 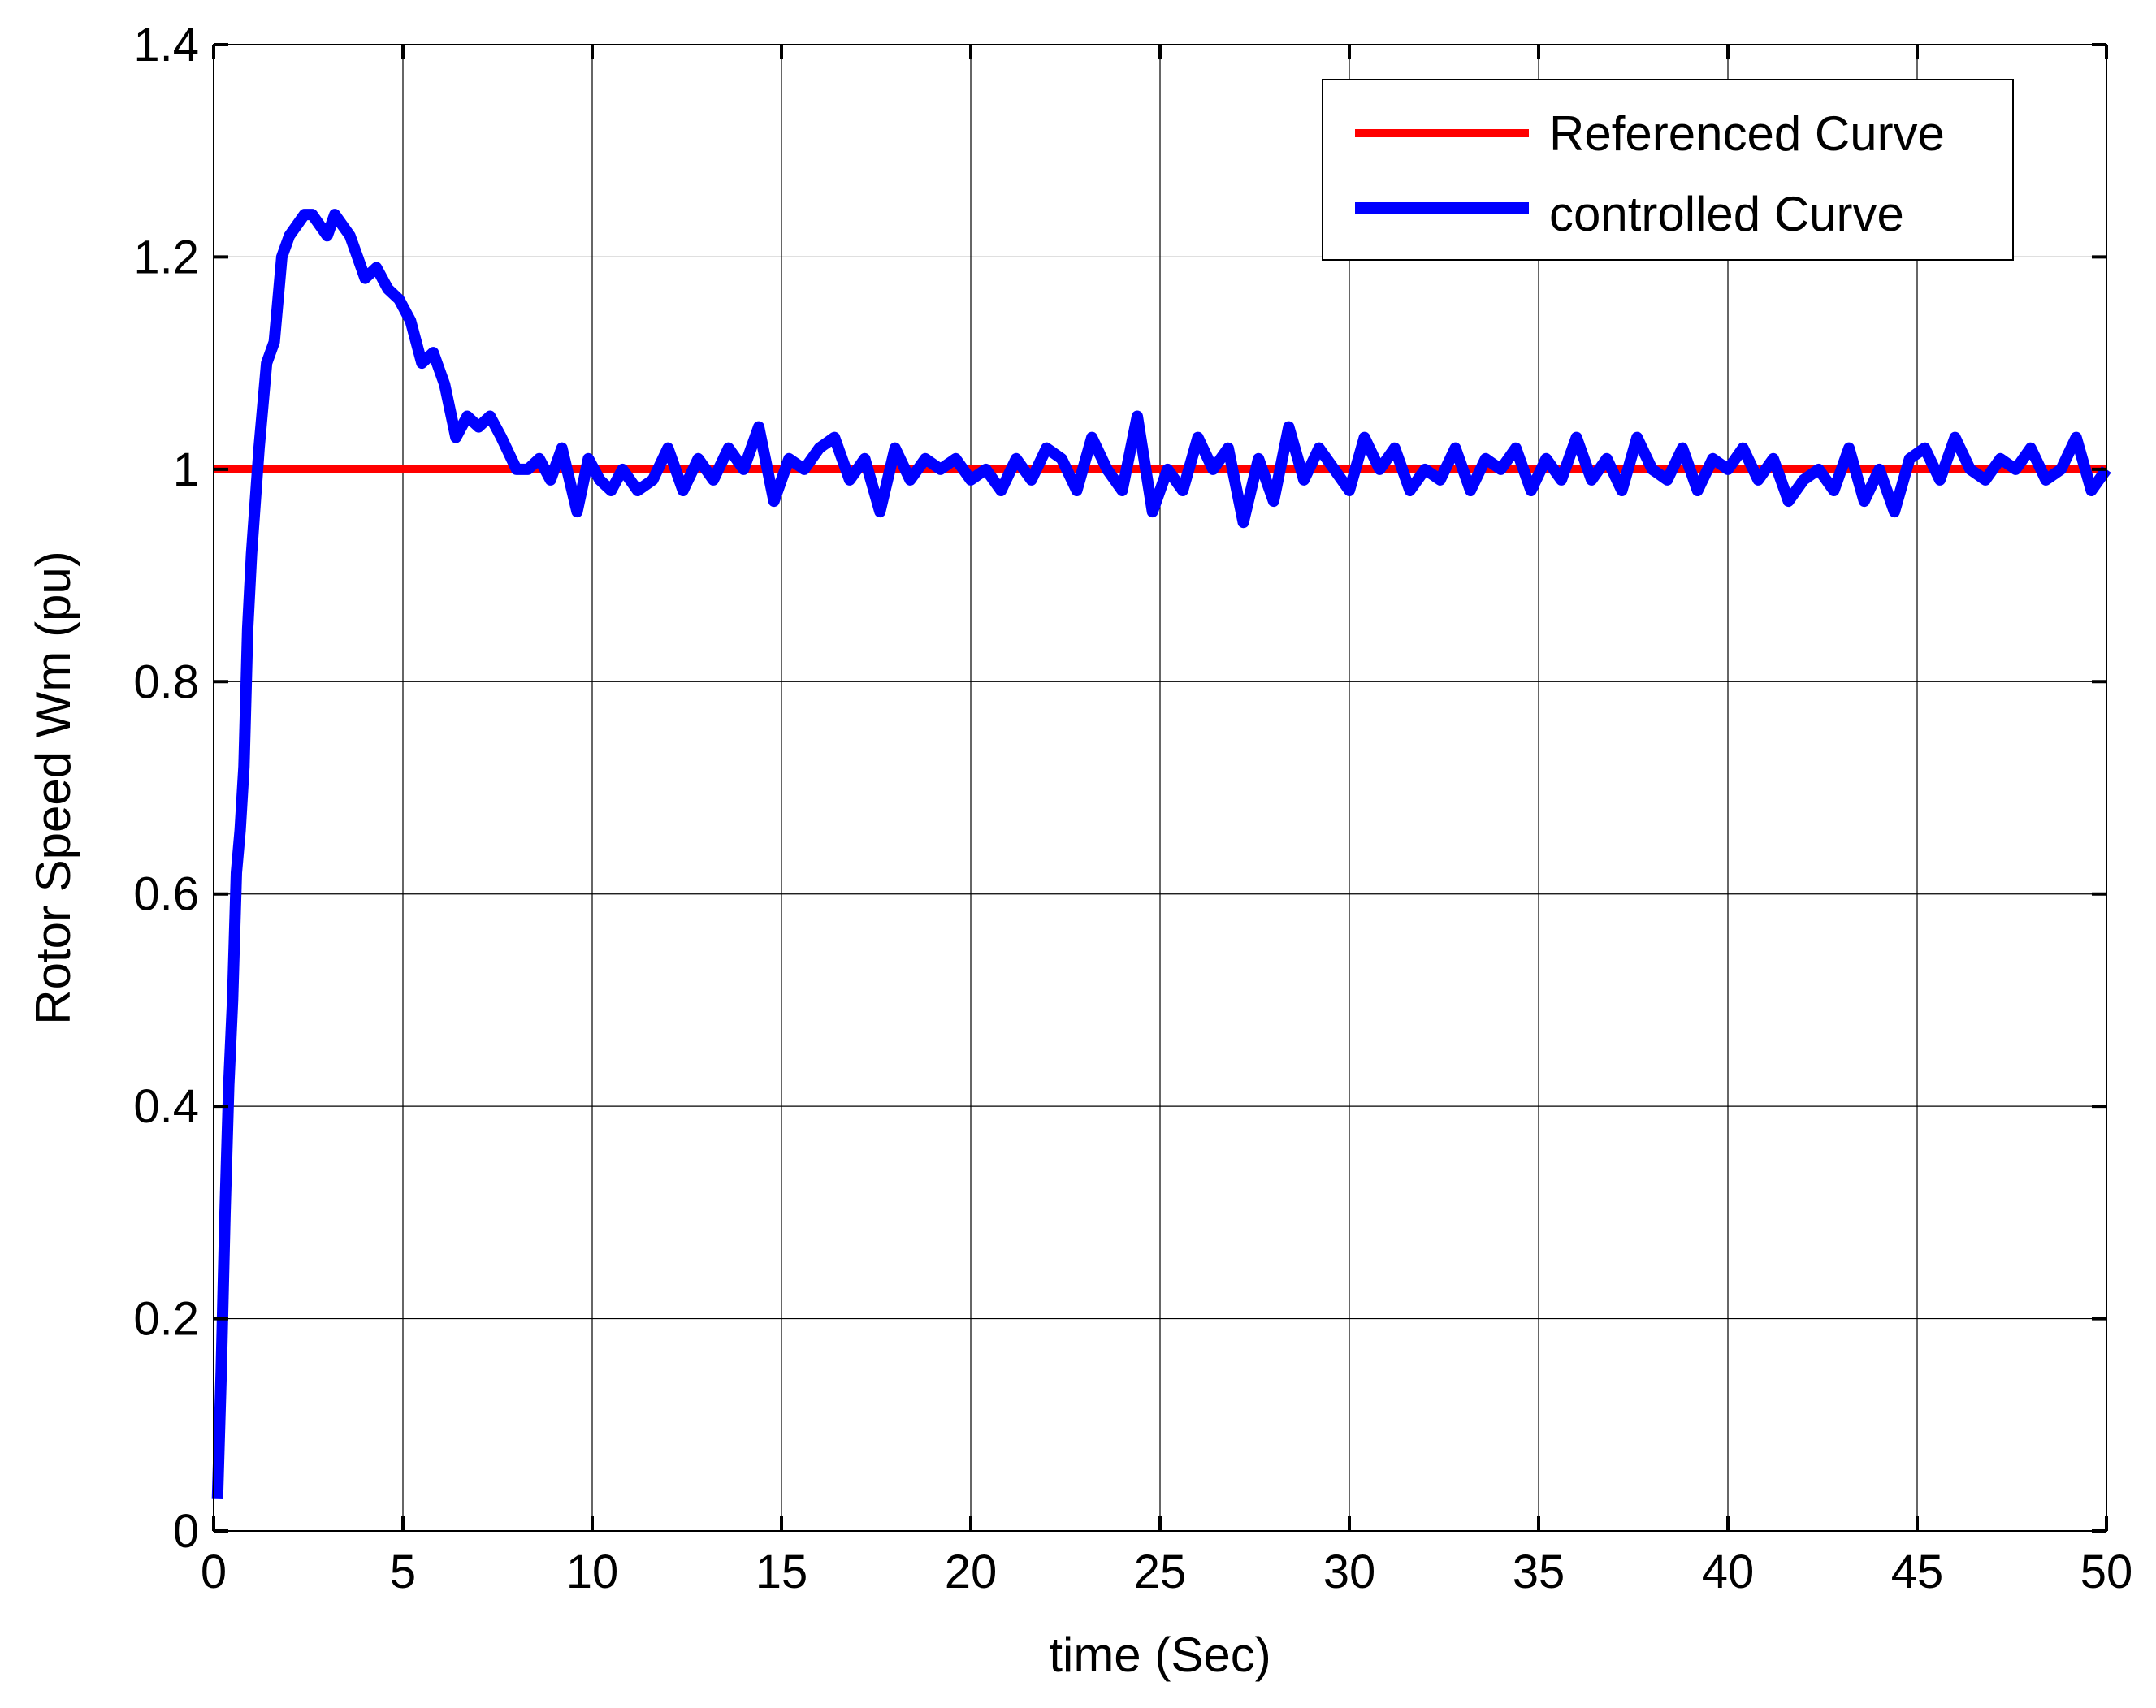 What do you see at coordinates (166, 681) in the screenshot?
I see `y-tick-label: 0.8` at bounding box center [166, 681].